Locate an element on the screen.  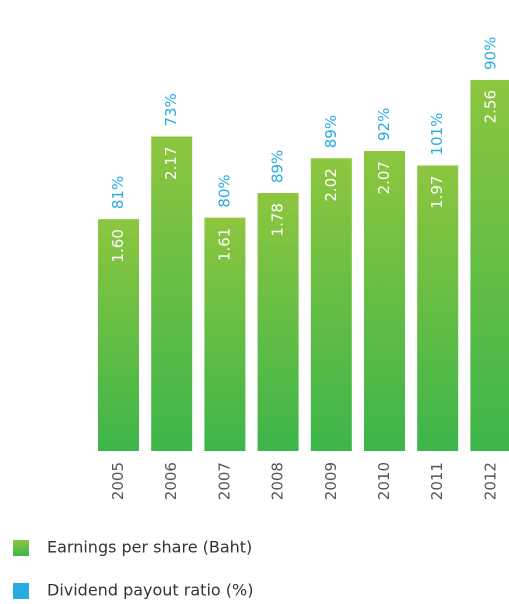
x-tick-label: 2006 is located at coordinates (171, 481).